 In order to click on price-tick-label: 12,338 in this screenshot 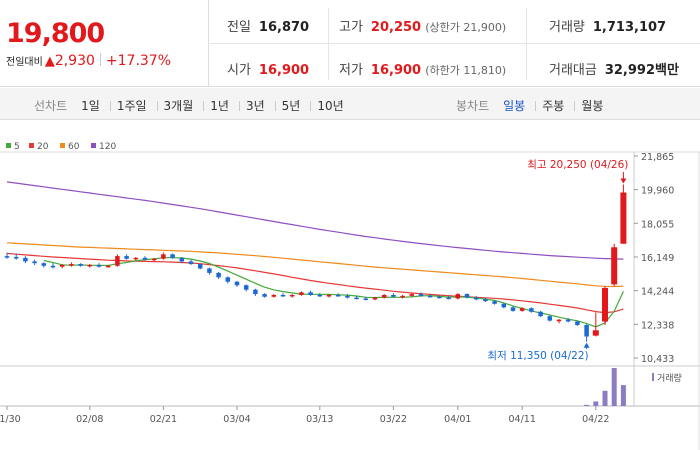, I will do `click(657, 325)`.